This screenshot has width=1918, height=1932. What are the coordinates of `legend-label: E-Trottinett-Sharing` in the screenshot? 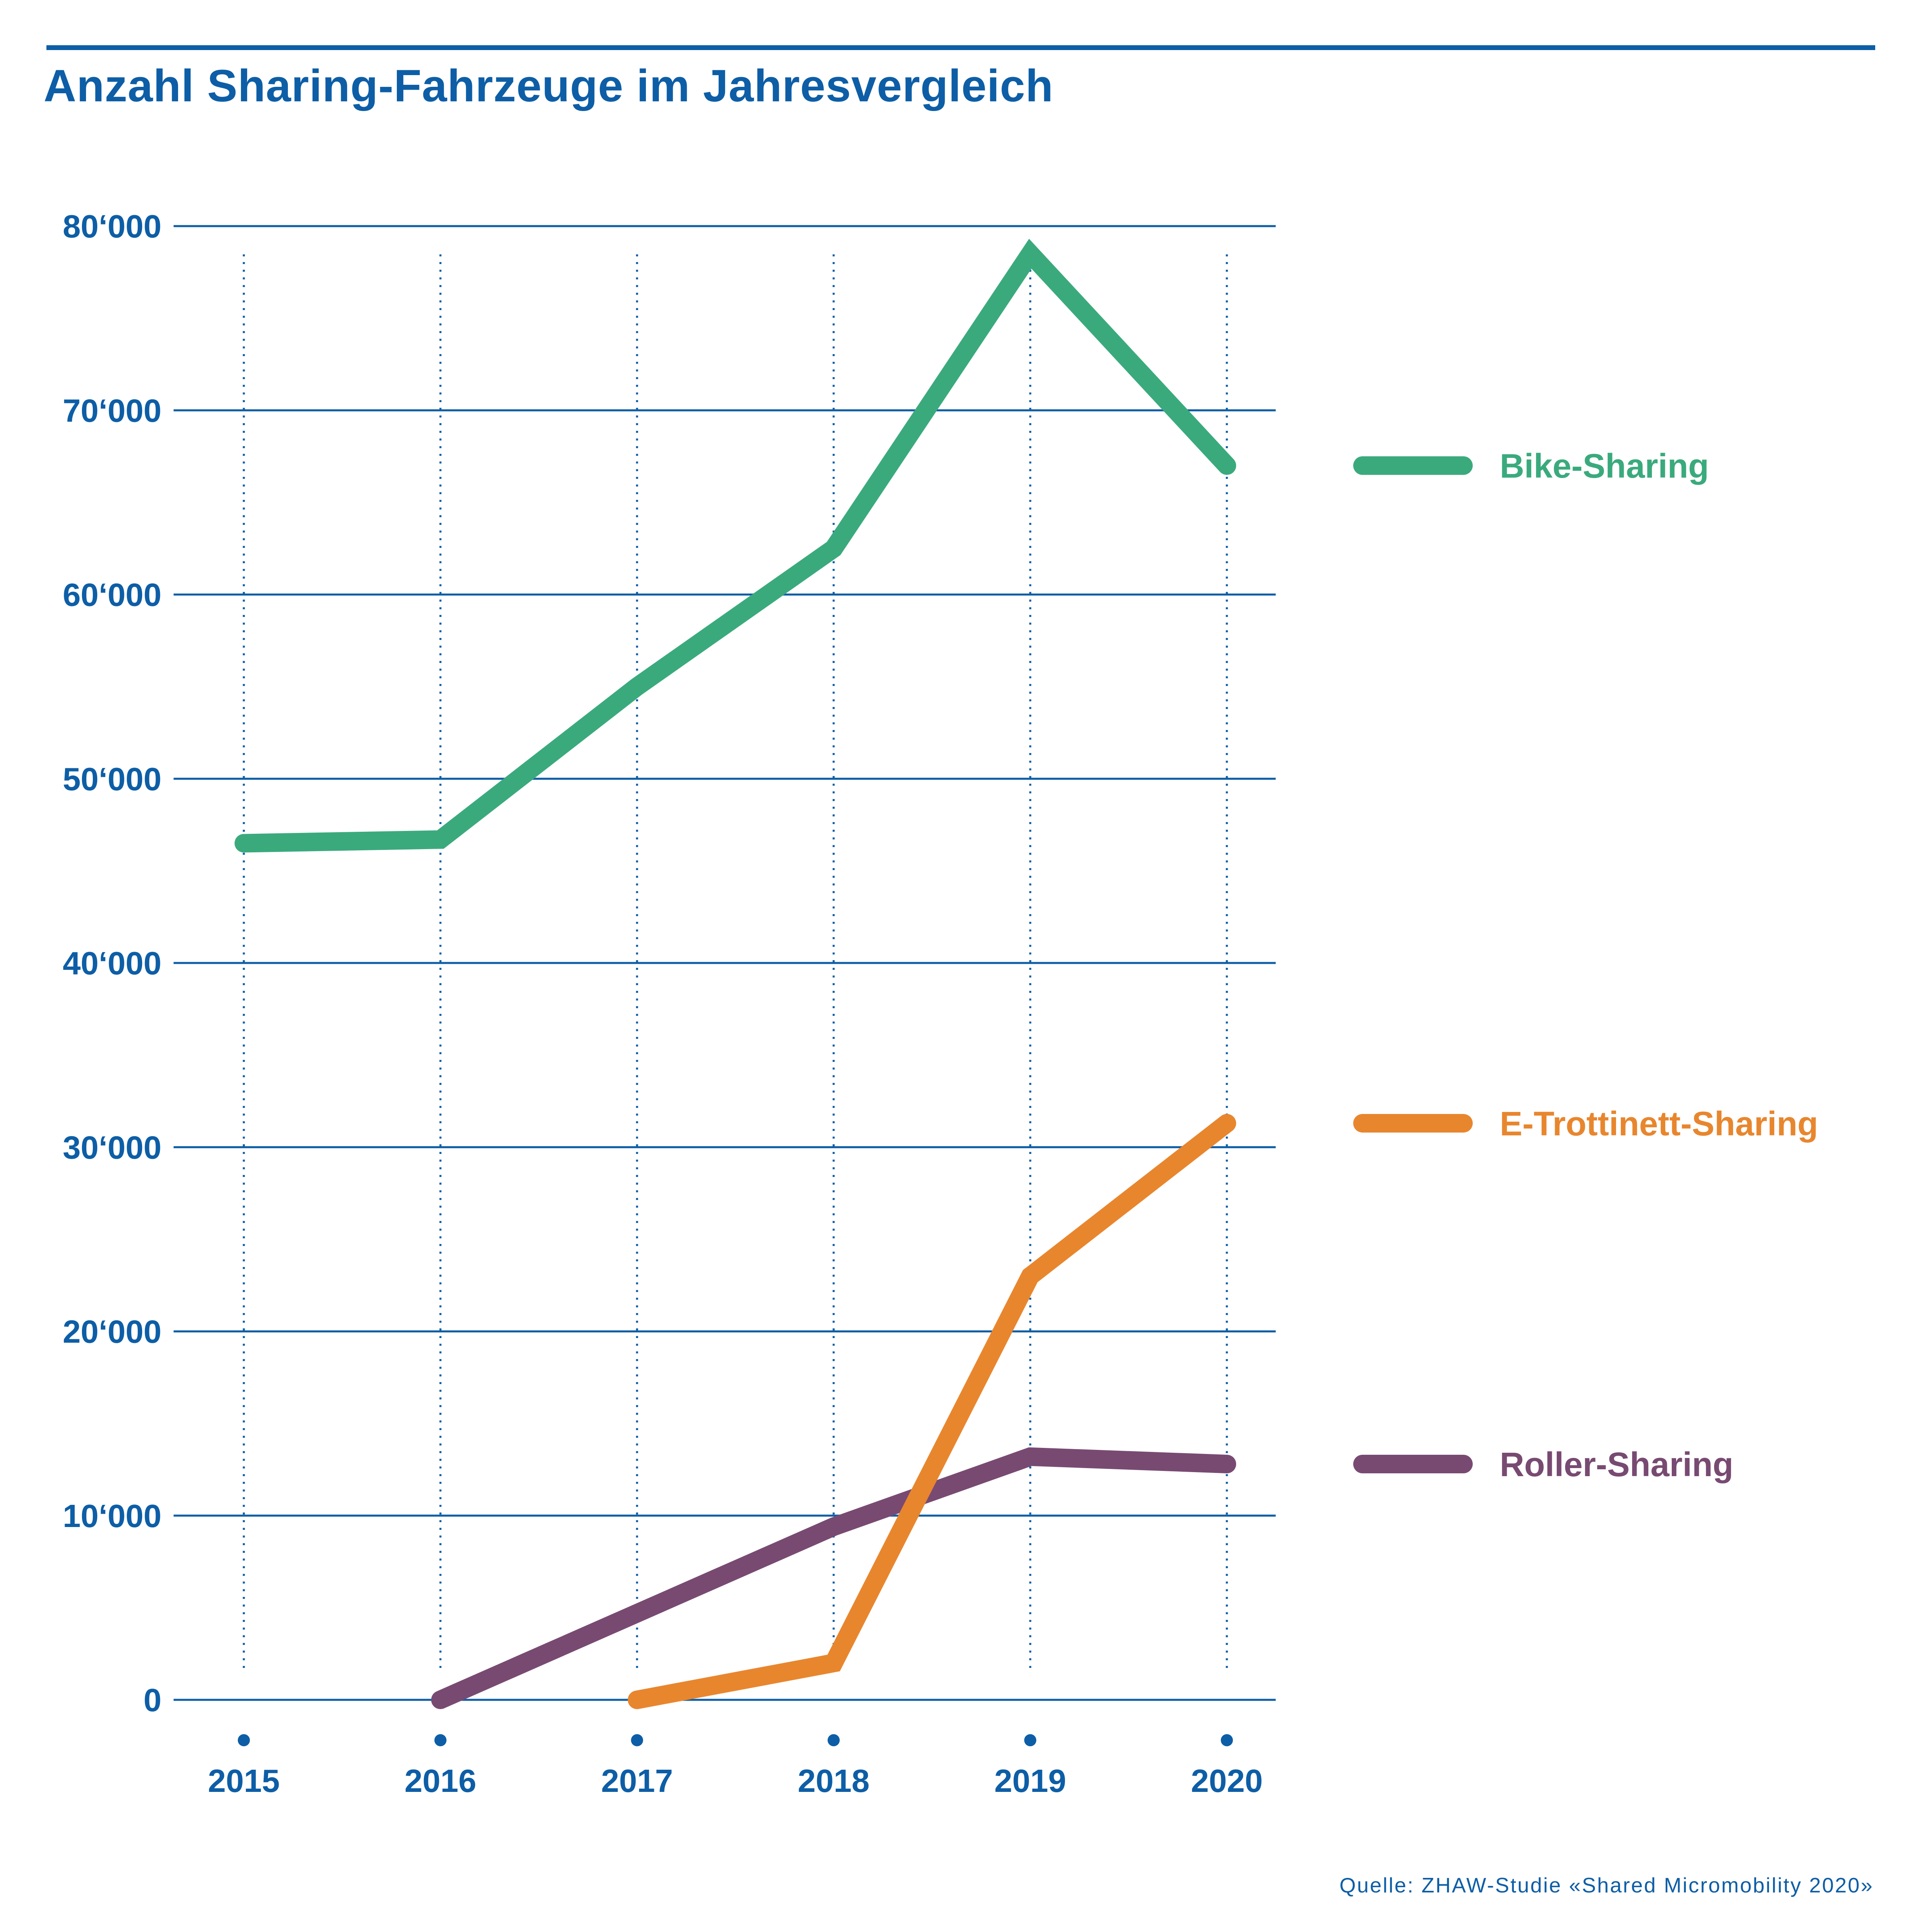 It's located at (1659, 1124).